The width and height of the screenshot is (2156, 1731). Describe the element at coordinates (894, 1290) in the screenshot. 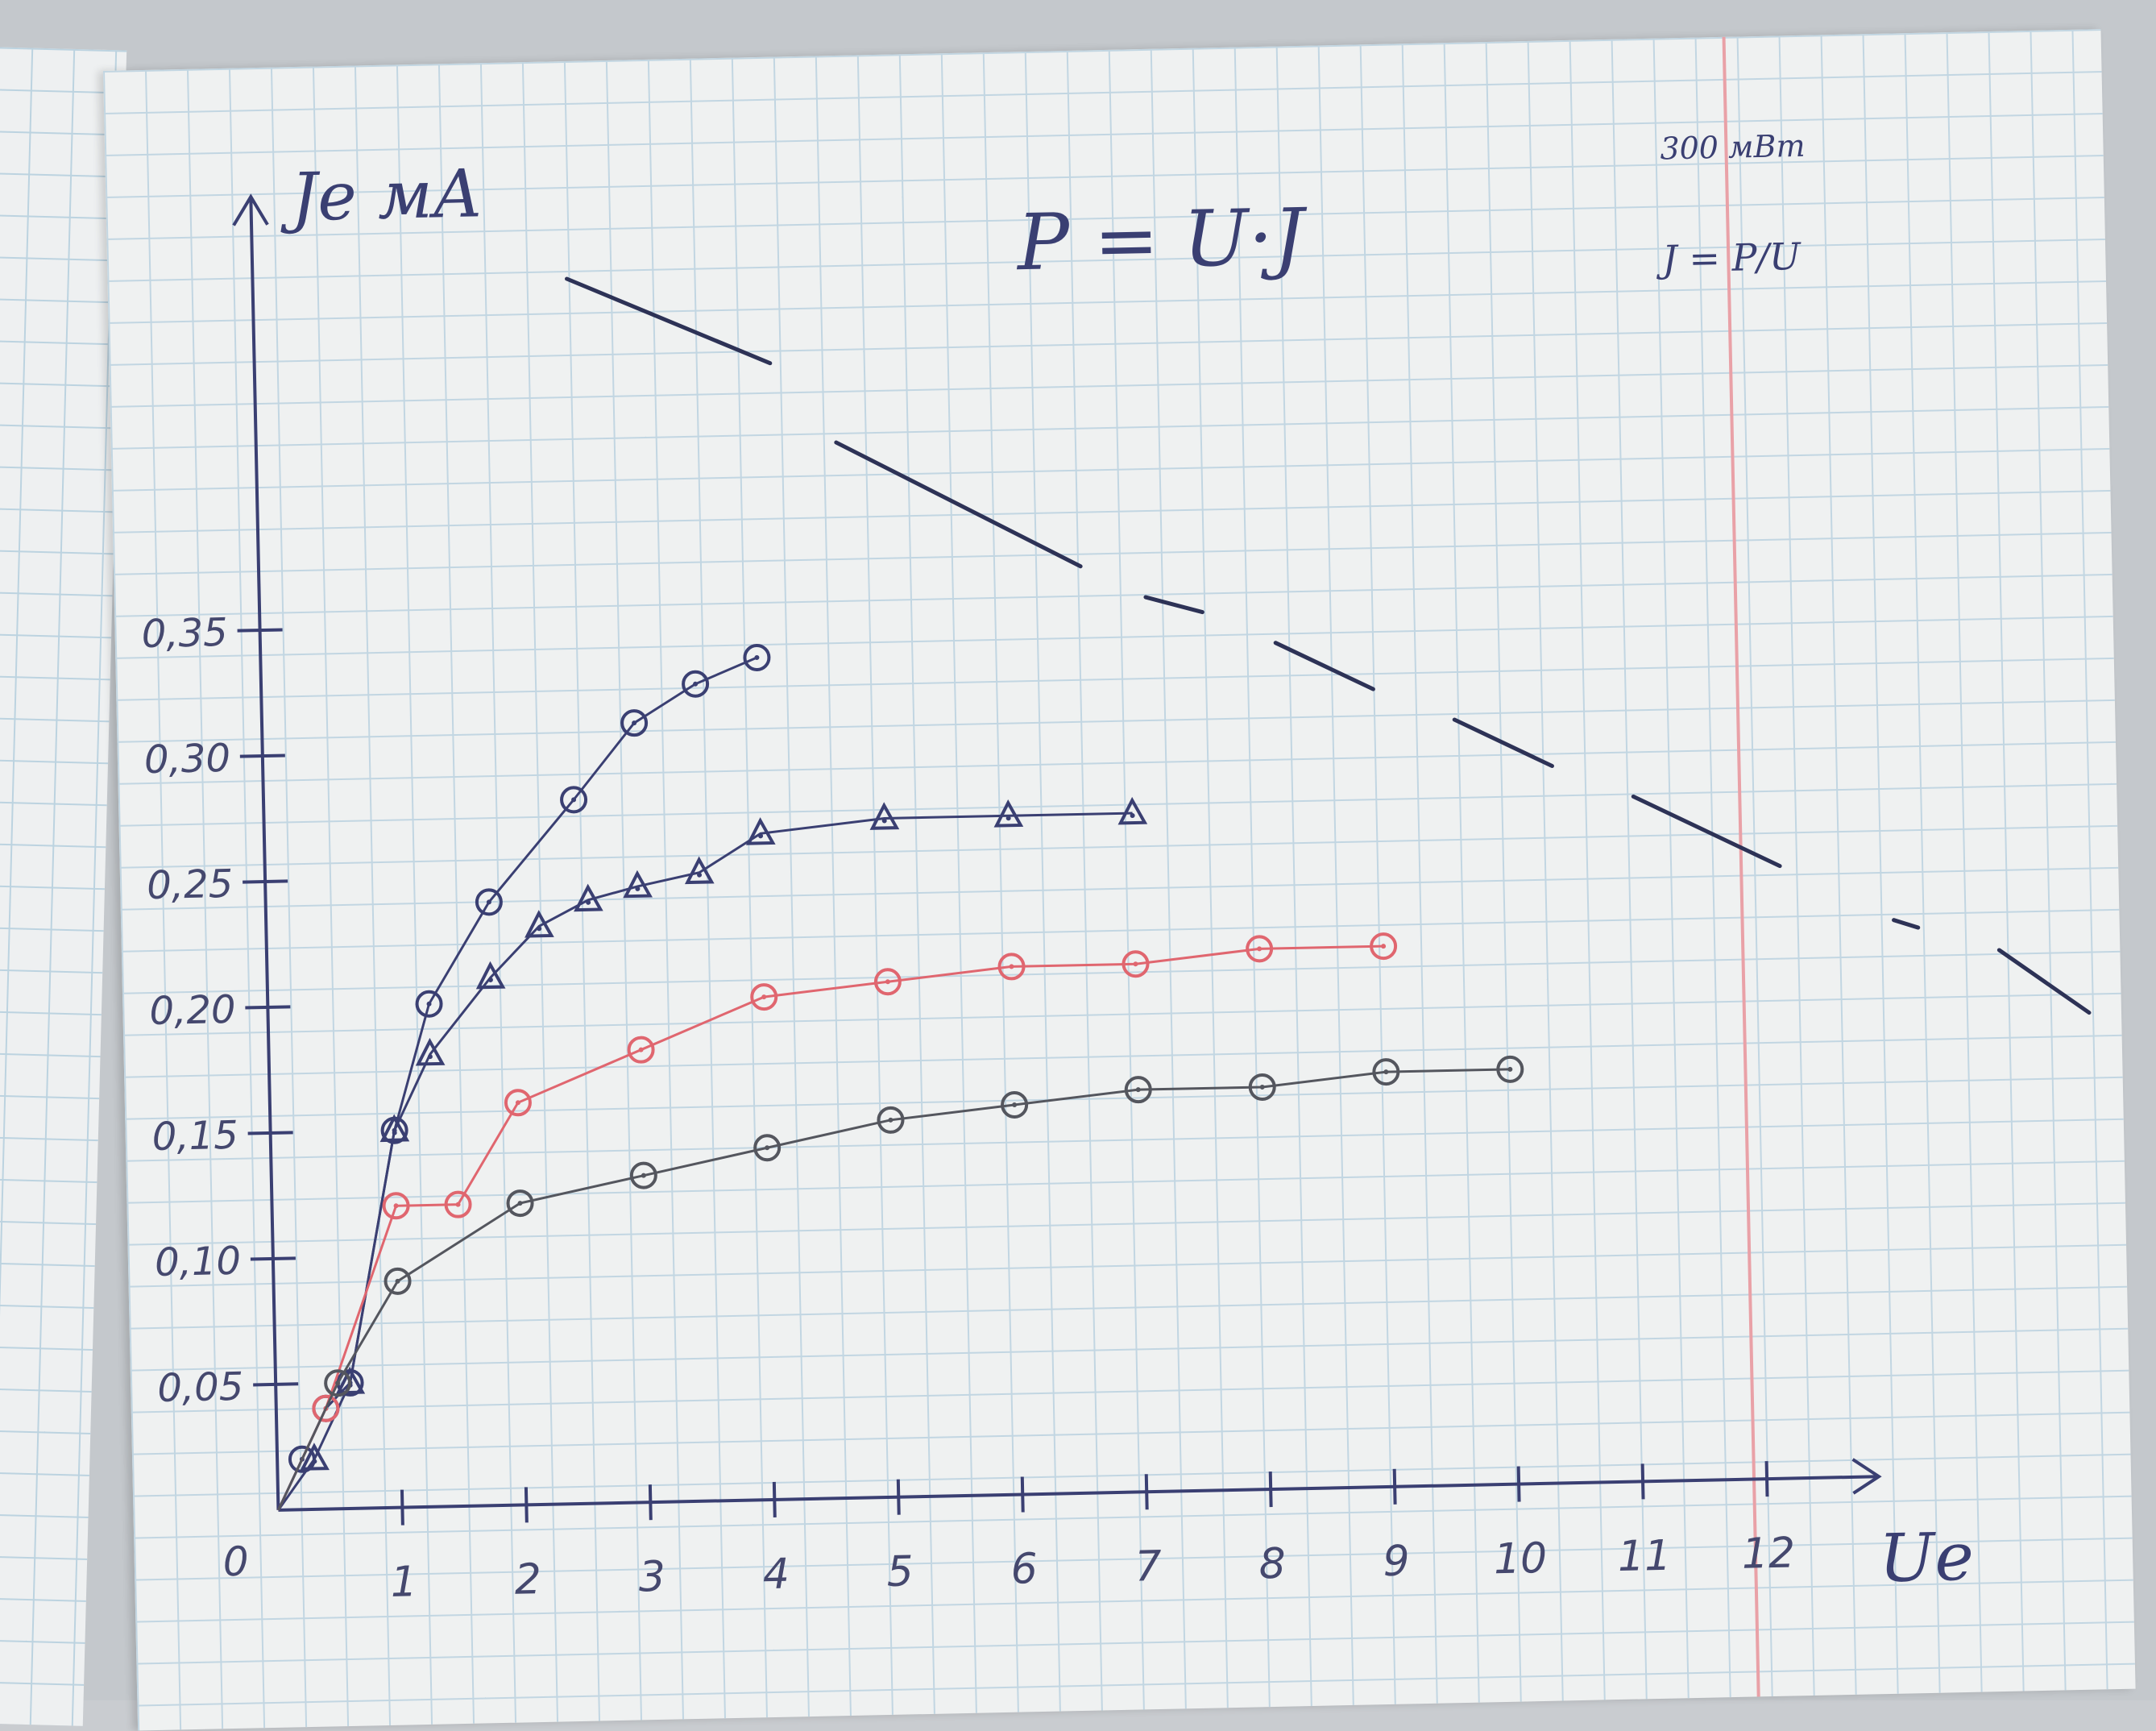

I see `series-line` at that location.